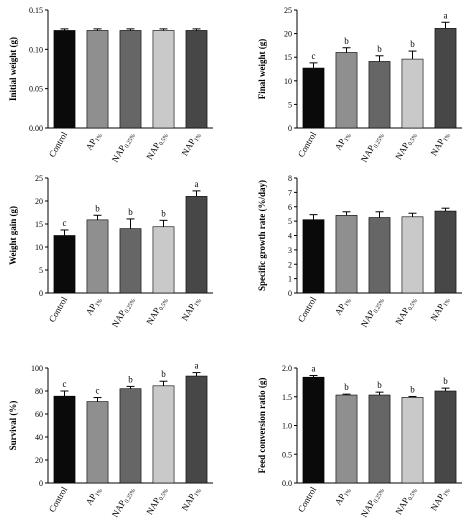  Describe the element at coordinates (36, 128) in the screenshot. I see `y-tick-label: 0.00` at that location.